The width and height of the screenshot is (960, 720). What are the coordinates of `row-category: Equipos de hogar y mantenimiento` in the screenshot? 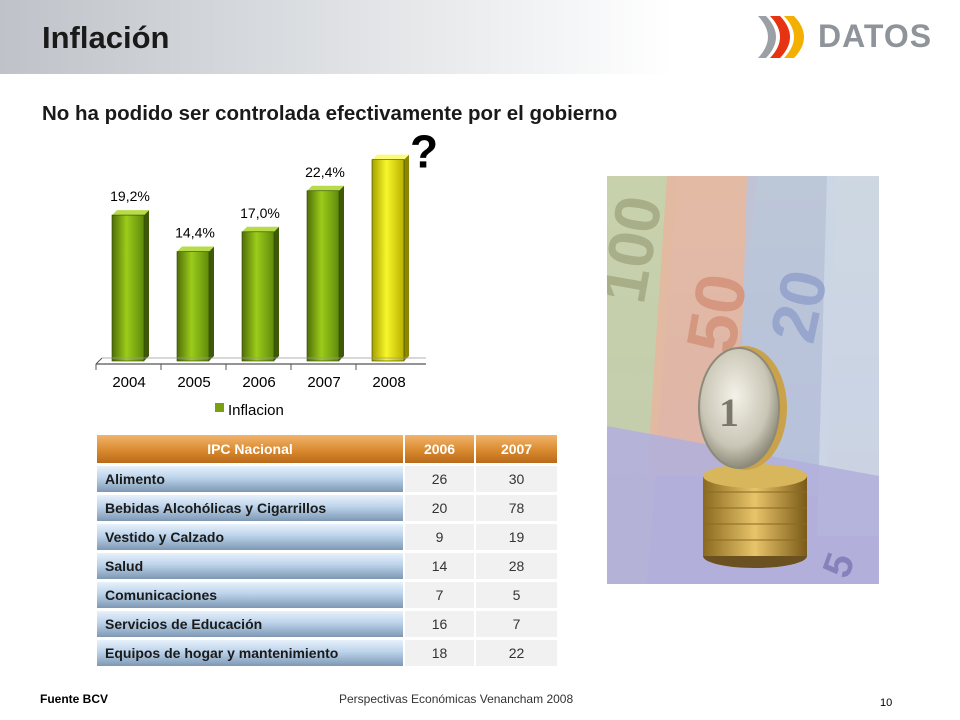 It's located at (251, 653).